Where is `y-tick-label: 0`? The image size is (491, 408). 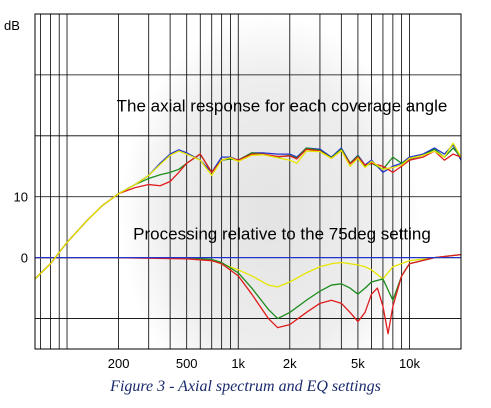 y-tick-label: 0 is located at coordinates (24, 258).